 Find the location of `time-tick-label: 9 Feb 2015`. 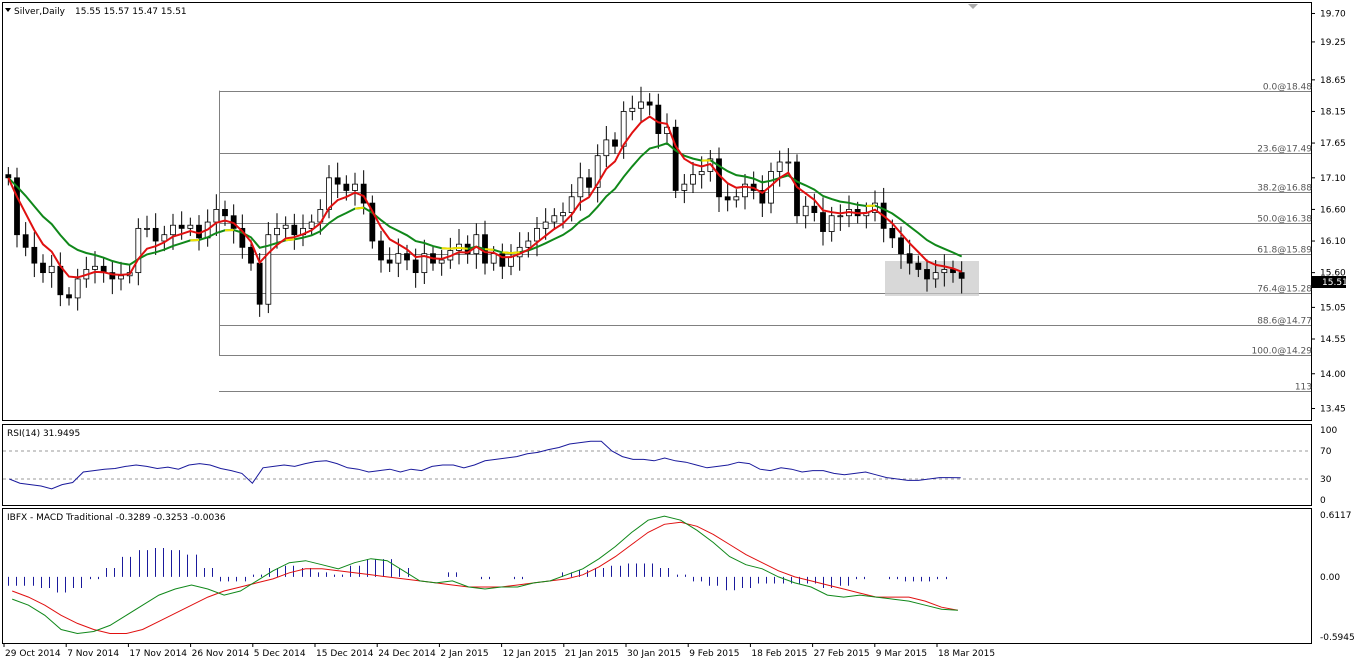

time-tick-label: 9 Feb 2015 is located at coordinates (714, 654).